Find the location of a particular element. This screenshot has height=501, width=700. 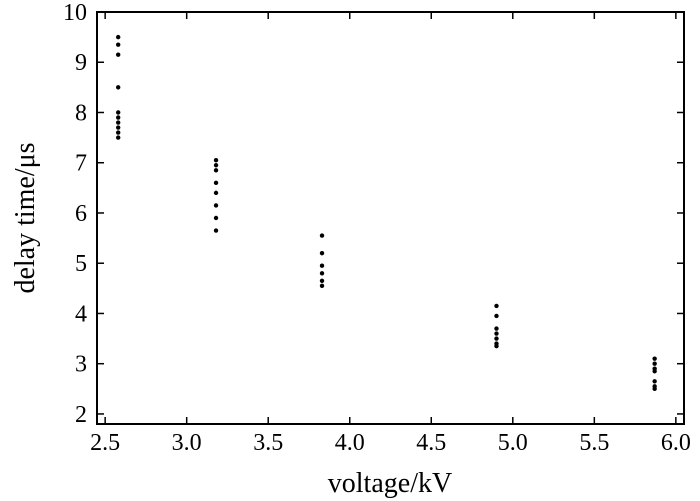

y-tick-label: 3 is located at coordinates (81, 365).